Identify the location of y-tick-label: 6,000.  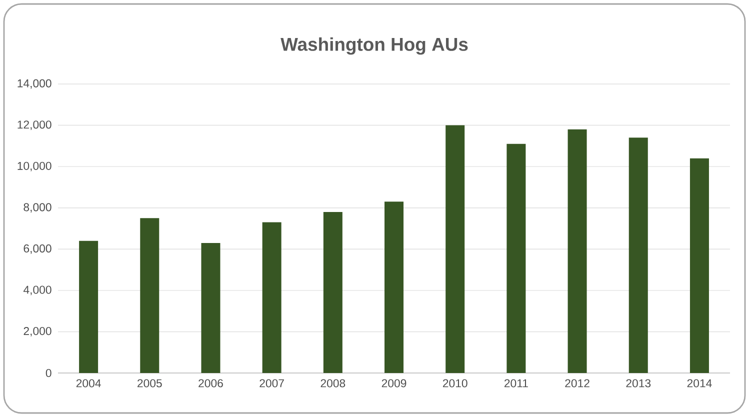
(38, 249).